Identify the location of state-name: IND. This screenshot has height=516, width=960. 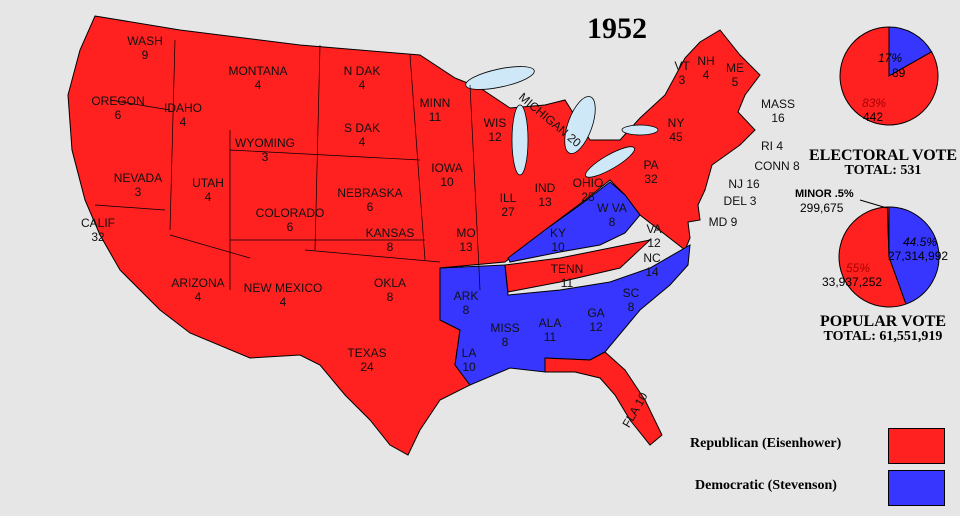
(545, 188).